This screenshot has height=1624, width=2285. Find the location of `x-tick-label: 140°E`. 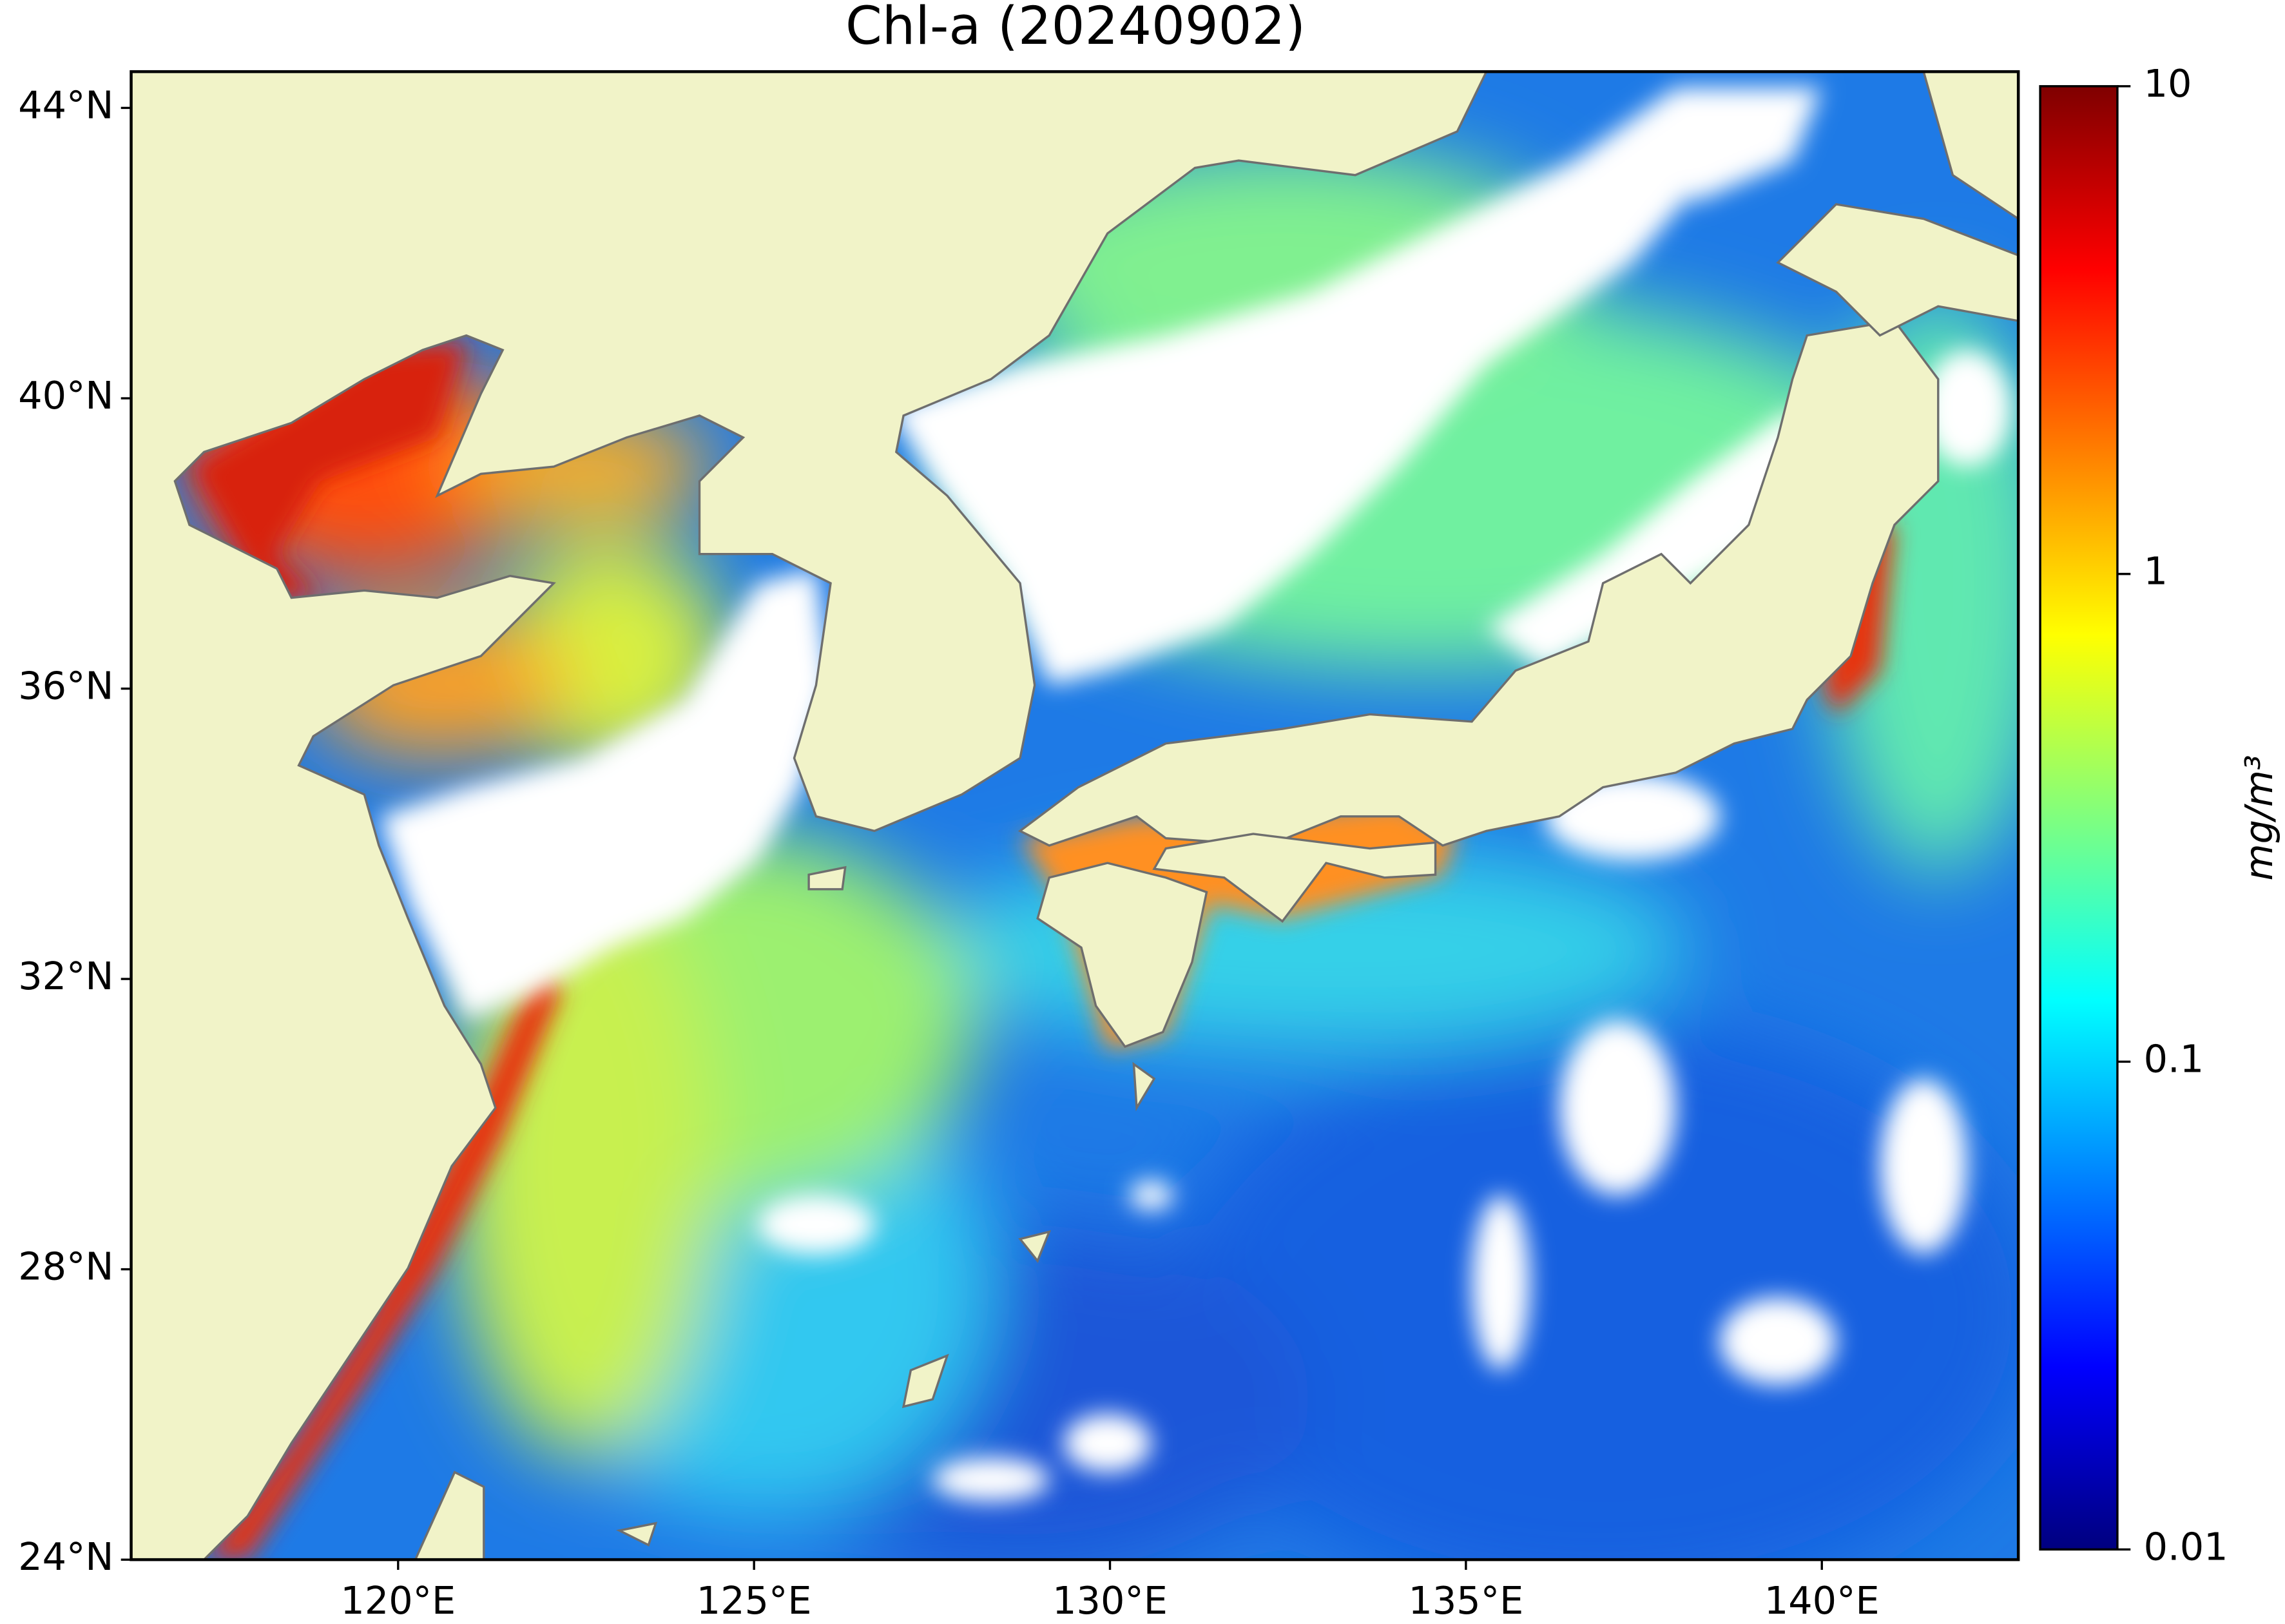

x-tick-label: 140°E is located at coordinates (1822, 1600).